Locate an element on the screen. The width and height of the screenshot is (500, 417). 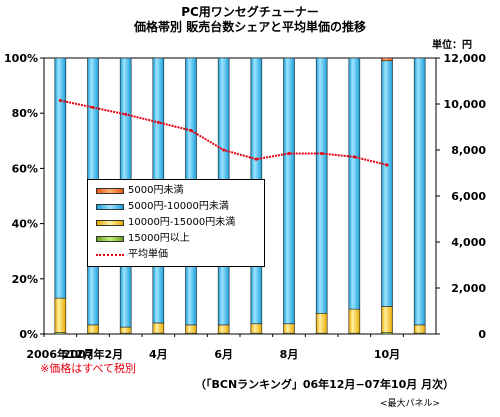
legend-line-swatch is located at coordinates (110, 255).